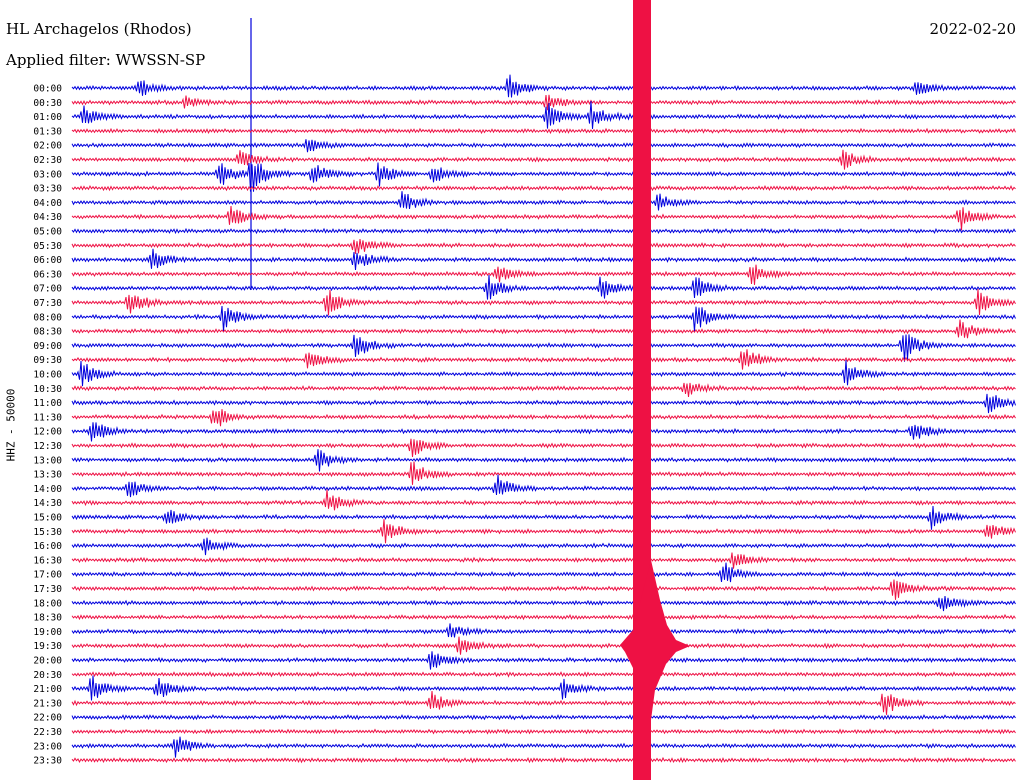  I want to click on filter-label: Applied filter: WWSSN-SP, so click(106, 60).